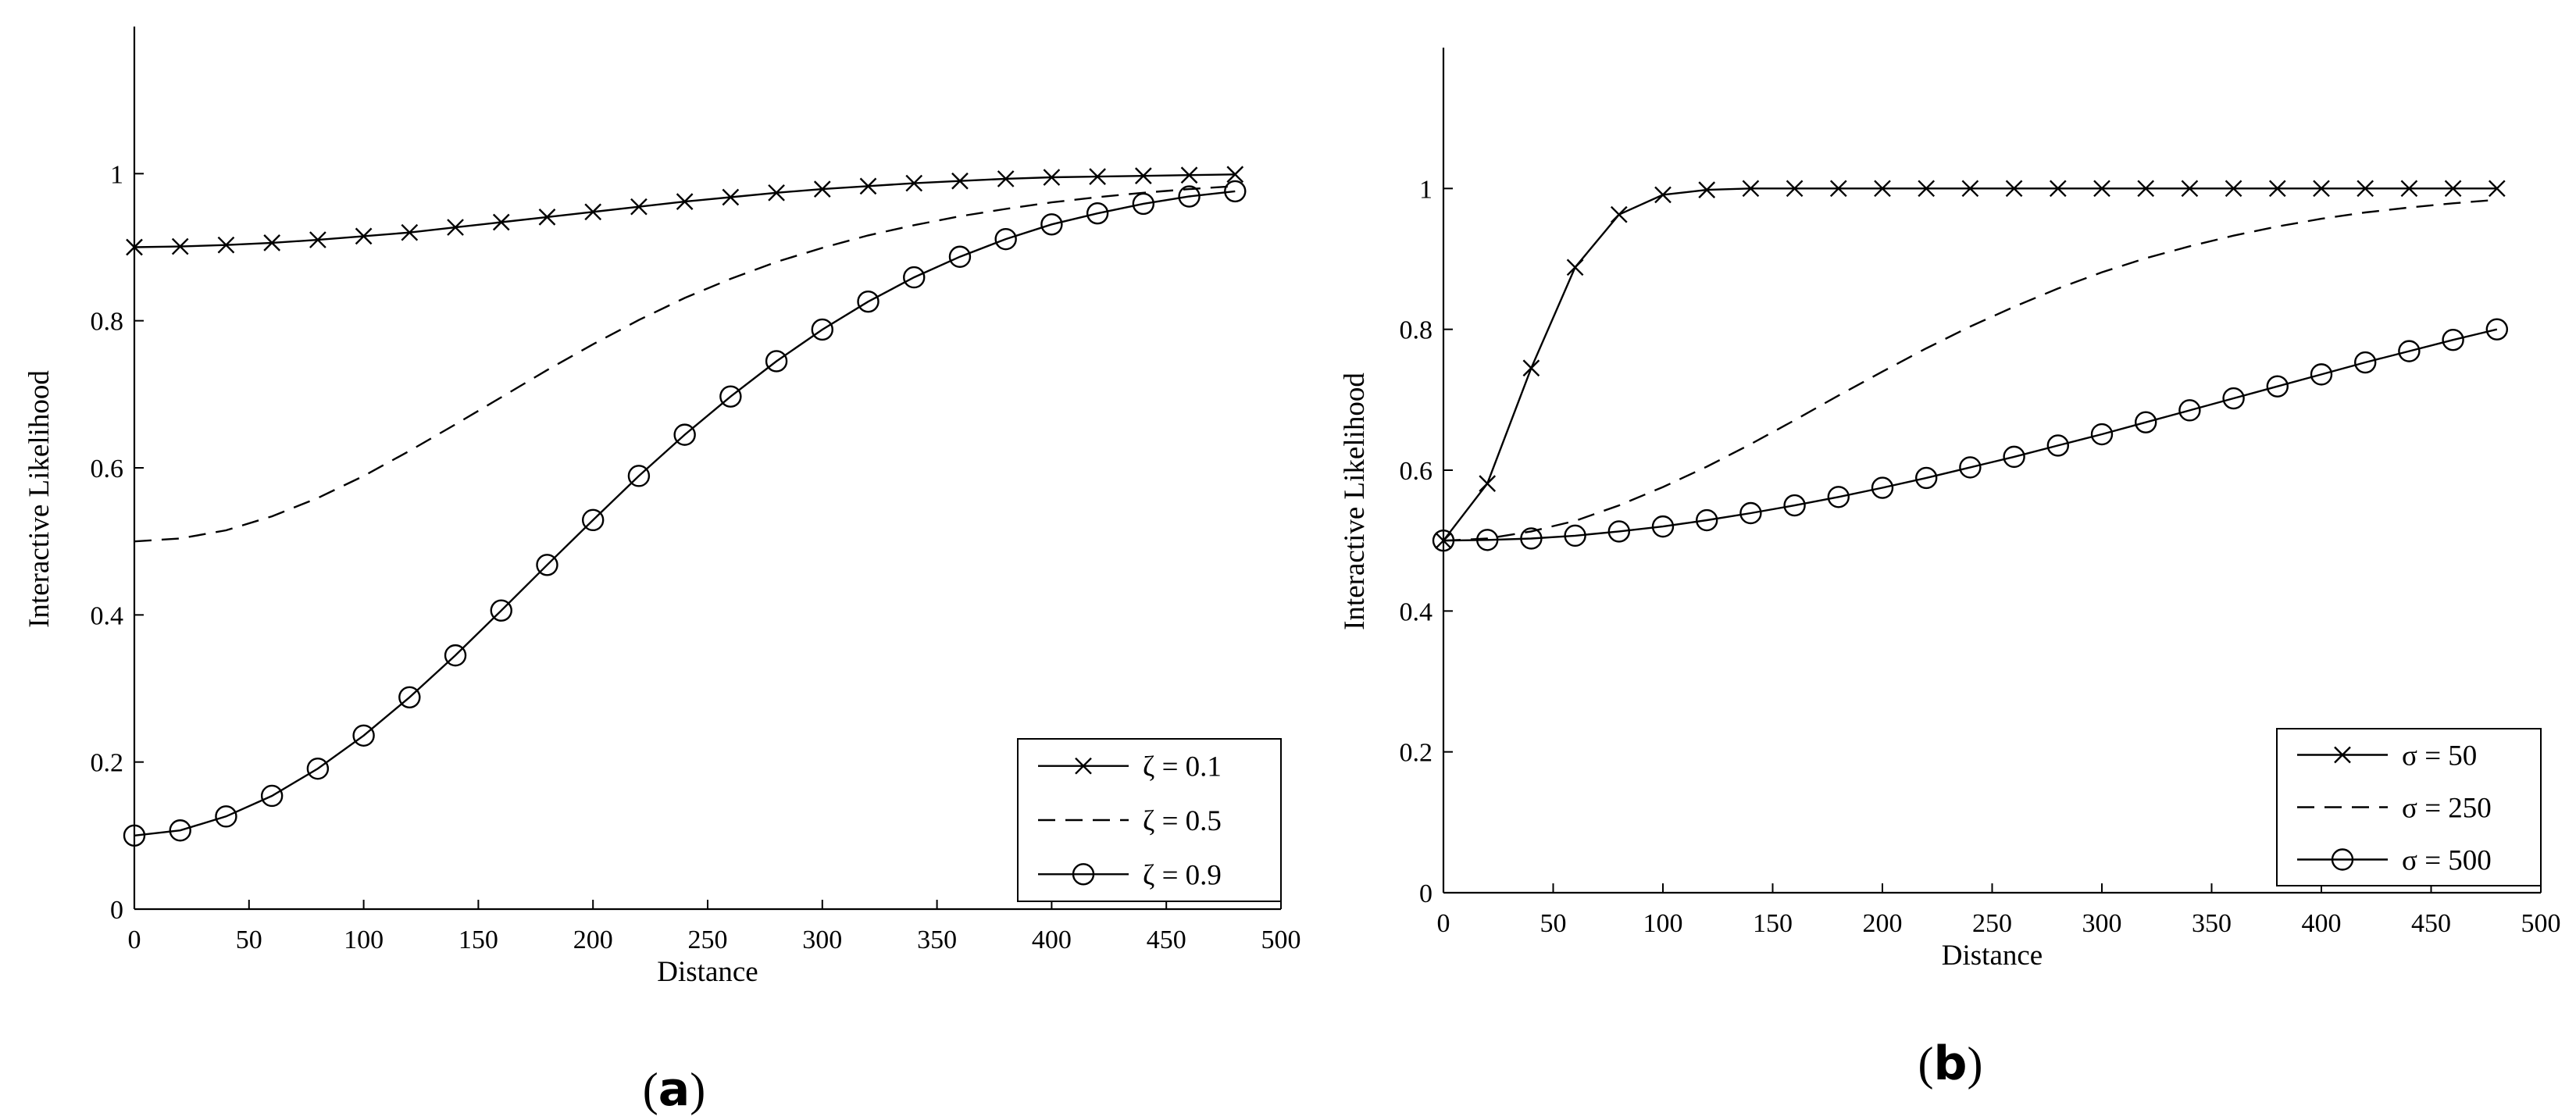 The image size is (2576, 1120). What do you see at coordinates (2447, 861) in the screenshot?
I see `legend-label: σ = 500` at bounding box center [2447, 861].